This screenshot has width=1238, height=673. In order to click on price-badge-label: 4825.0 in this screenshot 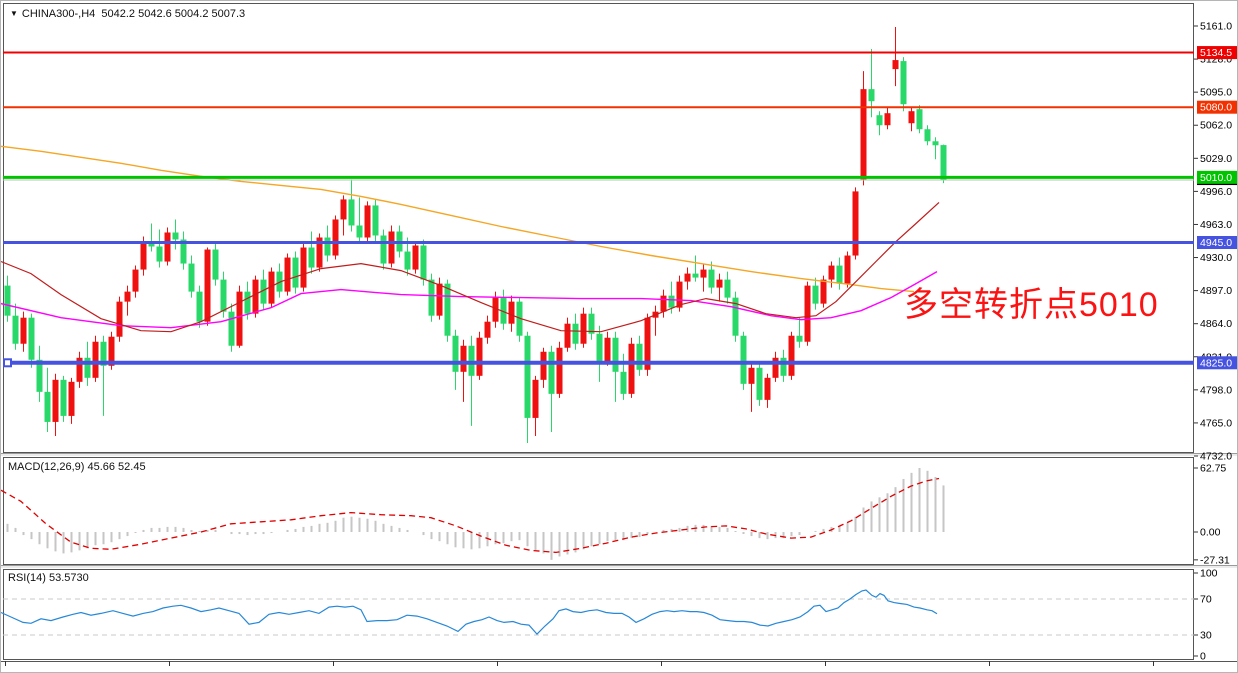, I will do `click(1216, 363)`.